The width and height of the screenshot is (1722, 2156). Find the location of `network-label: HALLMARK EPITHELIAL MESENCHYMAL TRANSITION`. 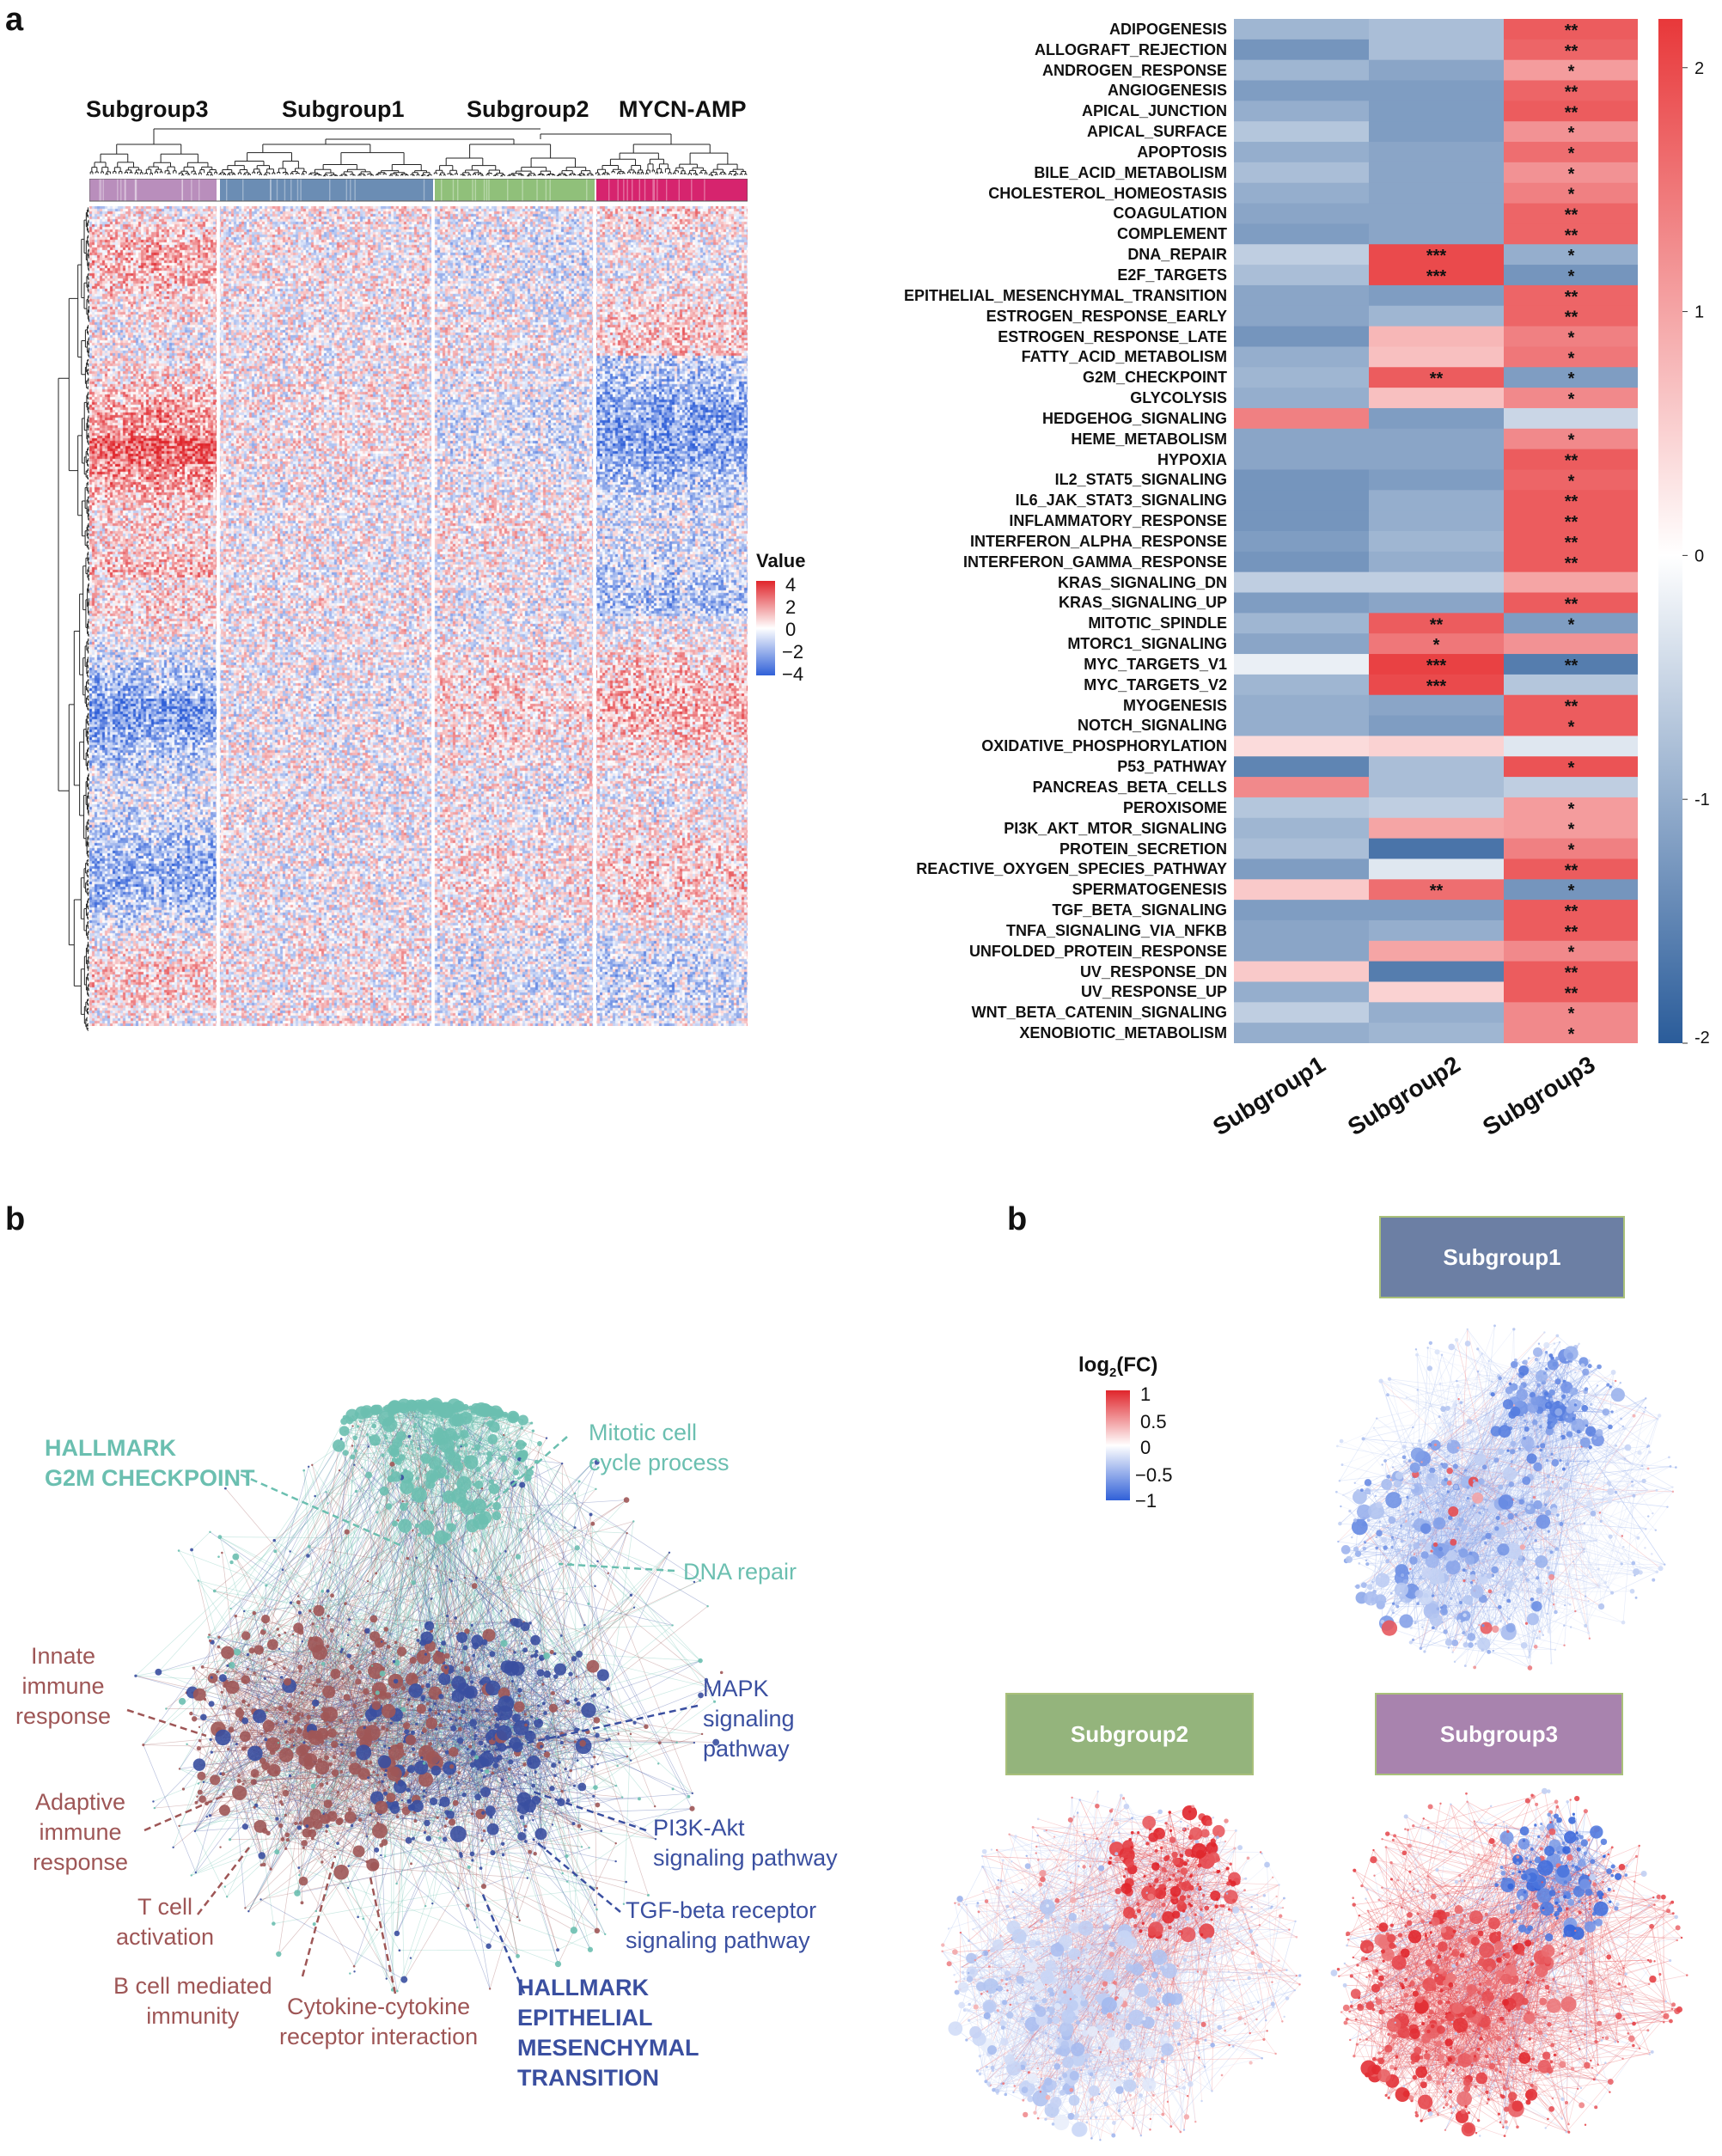

network-label: HALLMARK EPITHELIAL MESENCHYMAL TRANSITION is located at coordinates (608, 2033).